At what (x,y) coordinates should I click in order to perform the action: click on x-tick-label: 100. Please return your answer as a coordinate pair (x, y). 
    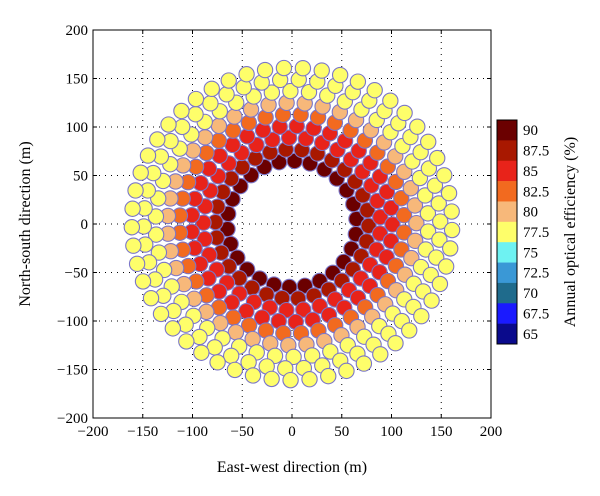
    Looking at the image, I should click on (391, 432).